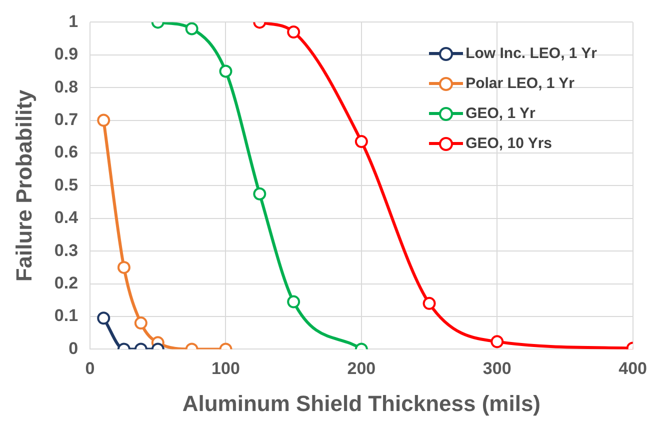 The height and width of the screenshot is (426, 657). What do you see at coordinates (361, 368) in the screenshot?
I see `x-tick-label: 200` at bounding box center [361, 368].